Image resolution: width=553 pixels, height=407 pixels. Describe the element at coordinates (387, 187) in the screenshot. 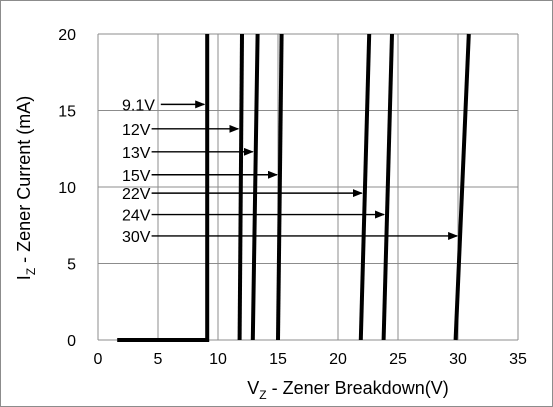

I see `series-line-24V` at that location.